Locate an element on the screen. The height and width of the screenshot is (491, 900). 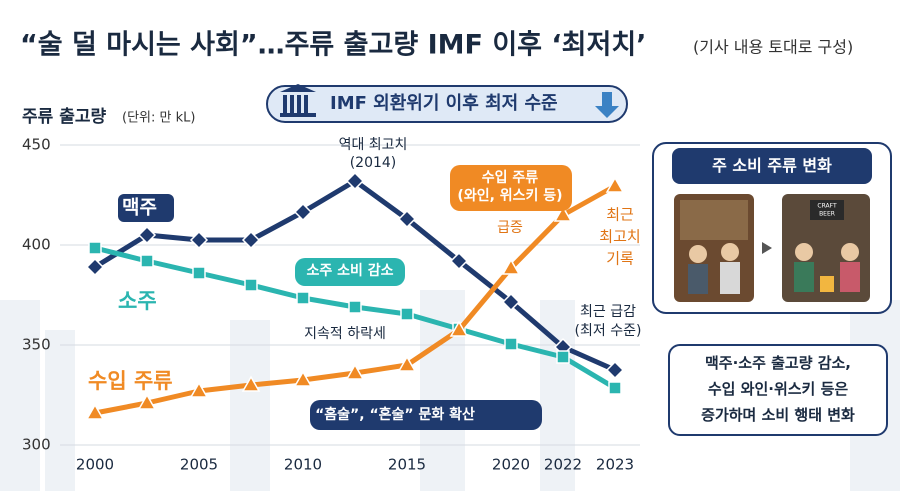
legend-label: 소주 is located at coordinates (137, 301).